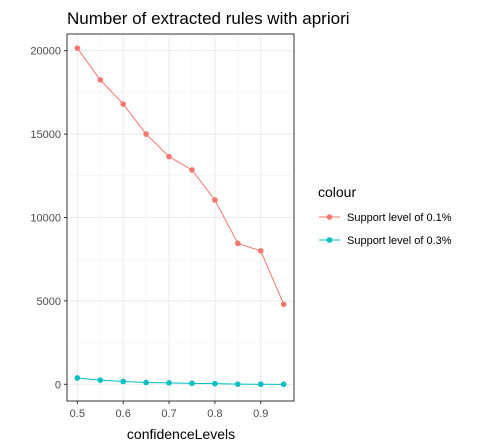 This screenshot has height=448, width=478. Describe the element at coordinates (180, 381) in the screenshot. I see `series-line` at that location.